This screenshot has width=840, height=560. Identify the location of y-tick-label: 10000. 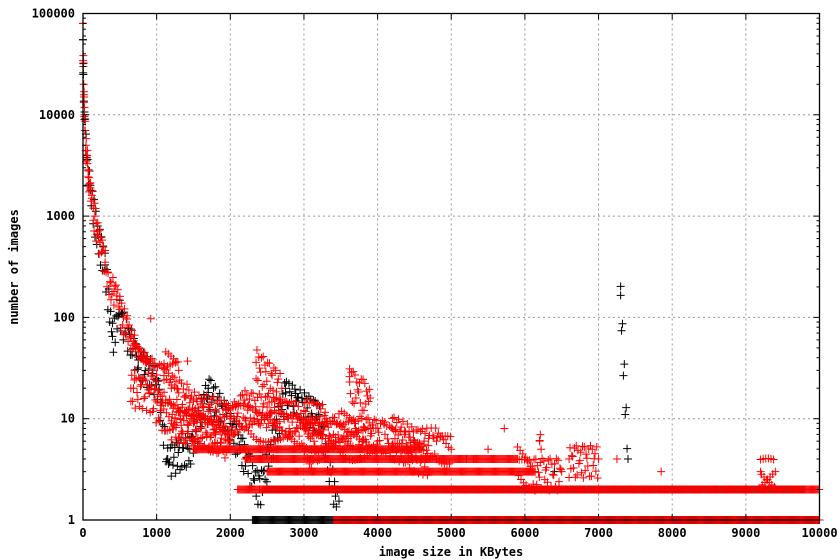
(57, 115).